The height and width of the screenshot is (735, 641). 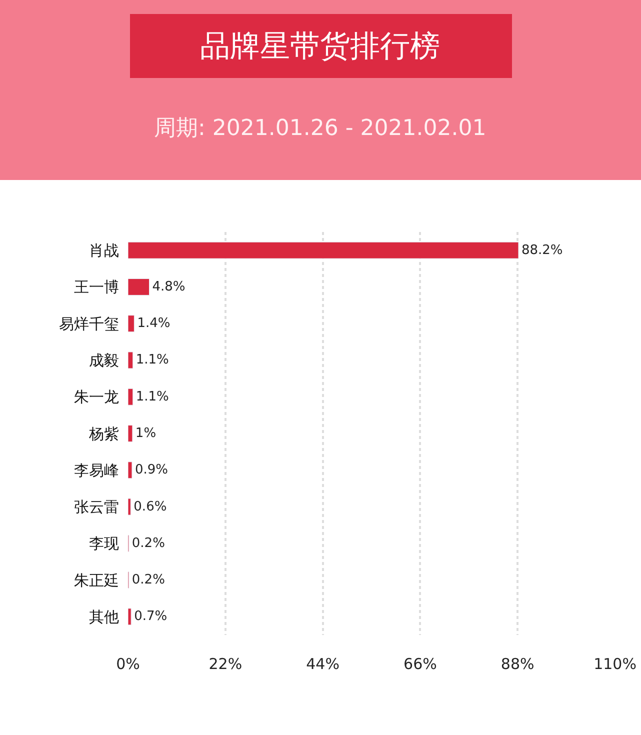 I want to click on x-tick-label: 110%, so click(x=615, y=664).